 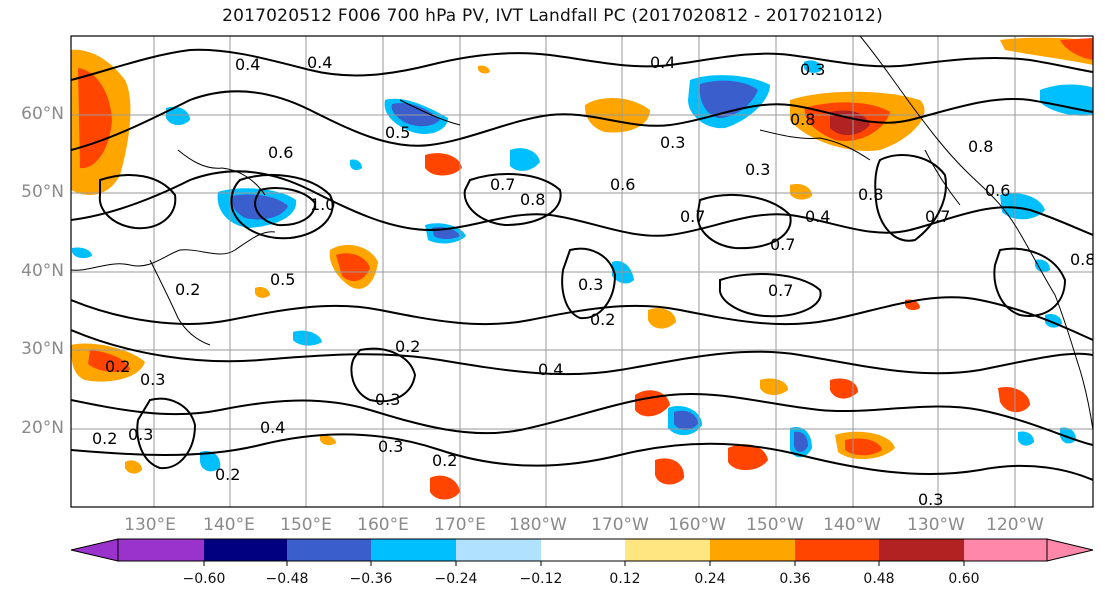 I want to click on lon-label-130e: 130°E, so click(x=150, y=525).